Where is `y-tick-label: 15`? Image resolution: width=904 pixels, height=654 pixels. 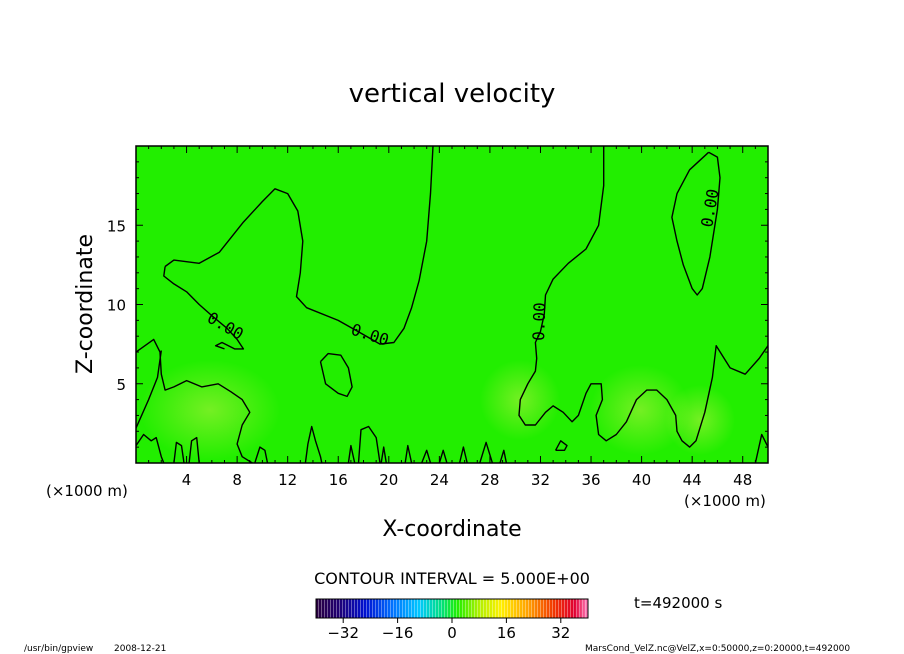 y-tick-label: 15 is located at coordinates (116, 226).